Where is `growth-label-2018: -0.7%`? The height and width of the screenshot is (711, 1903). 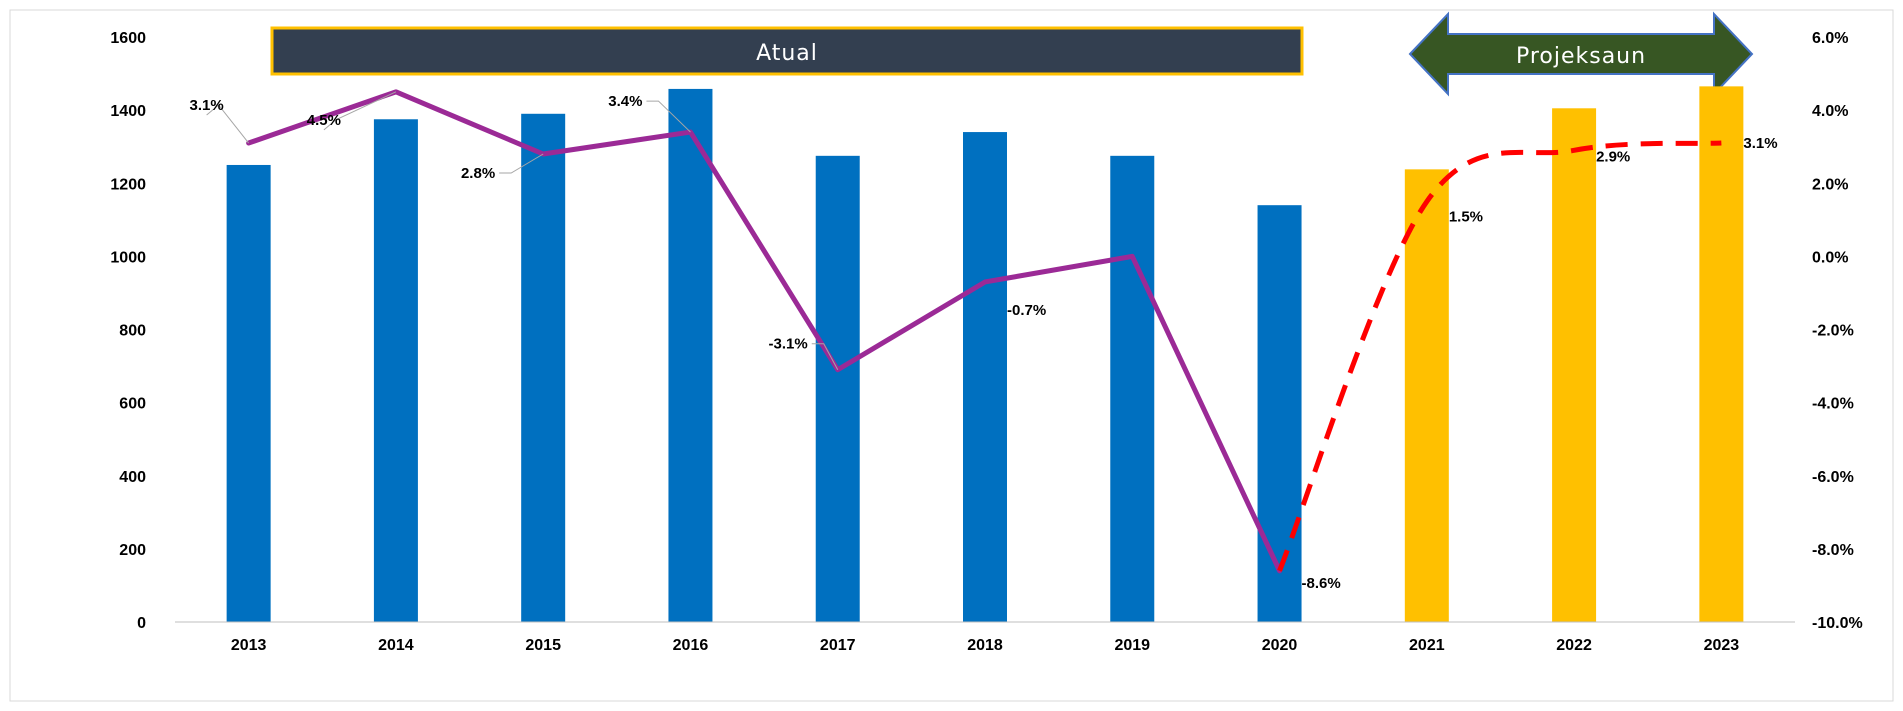
growth-label-2018: -0.7% is located at coordinates (1026, 310).